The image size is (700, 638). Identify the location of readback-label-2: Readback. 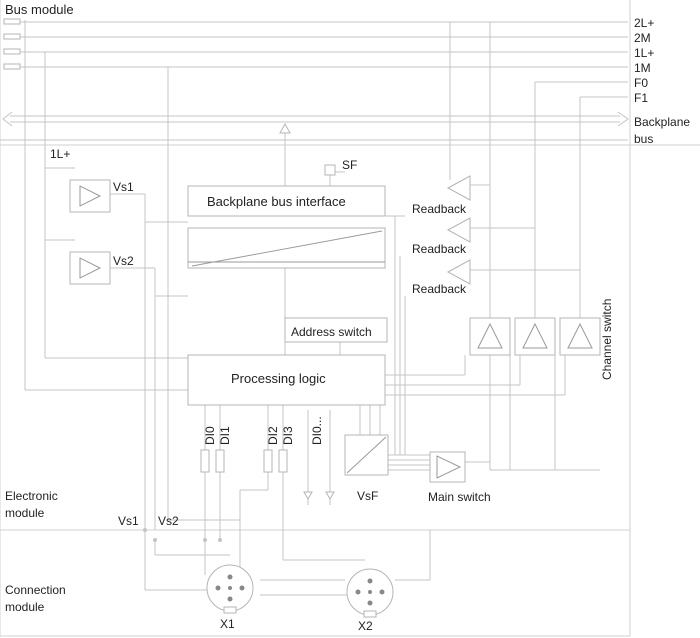
(439, 249).